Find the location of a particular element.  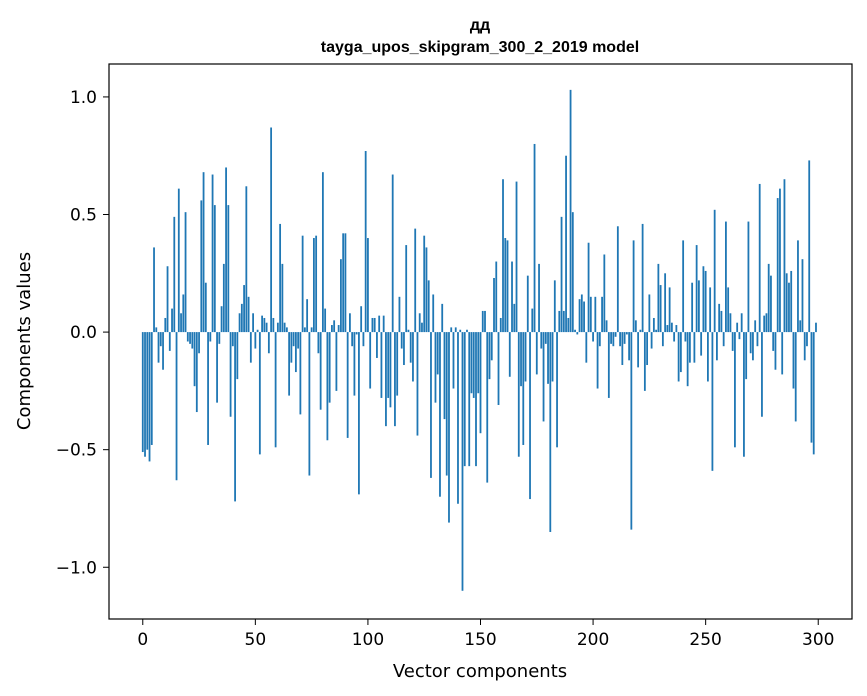

y-tick-label: 0.5 is located at coordinates (83, 216).